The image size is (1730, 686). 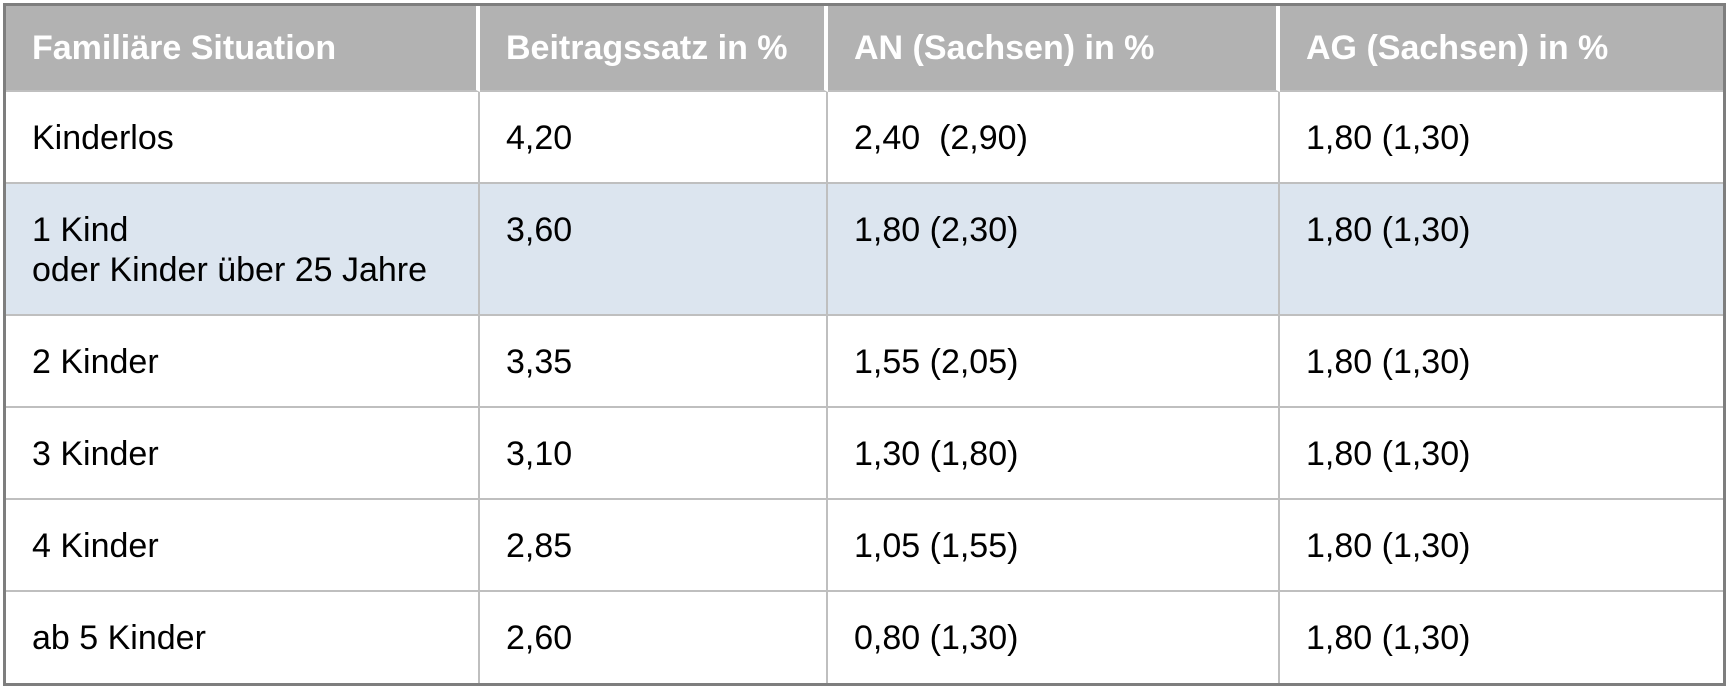 What do you see at coordinates (654, 637) in the screenshot?
I see `cell-beitragssatz: 2,60` at bounding box center [654, 637].